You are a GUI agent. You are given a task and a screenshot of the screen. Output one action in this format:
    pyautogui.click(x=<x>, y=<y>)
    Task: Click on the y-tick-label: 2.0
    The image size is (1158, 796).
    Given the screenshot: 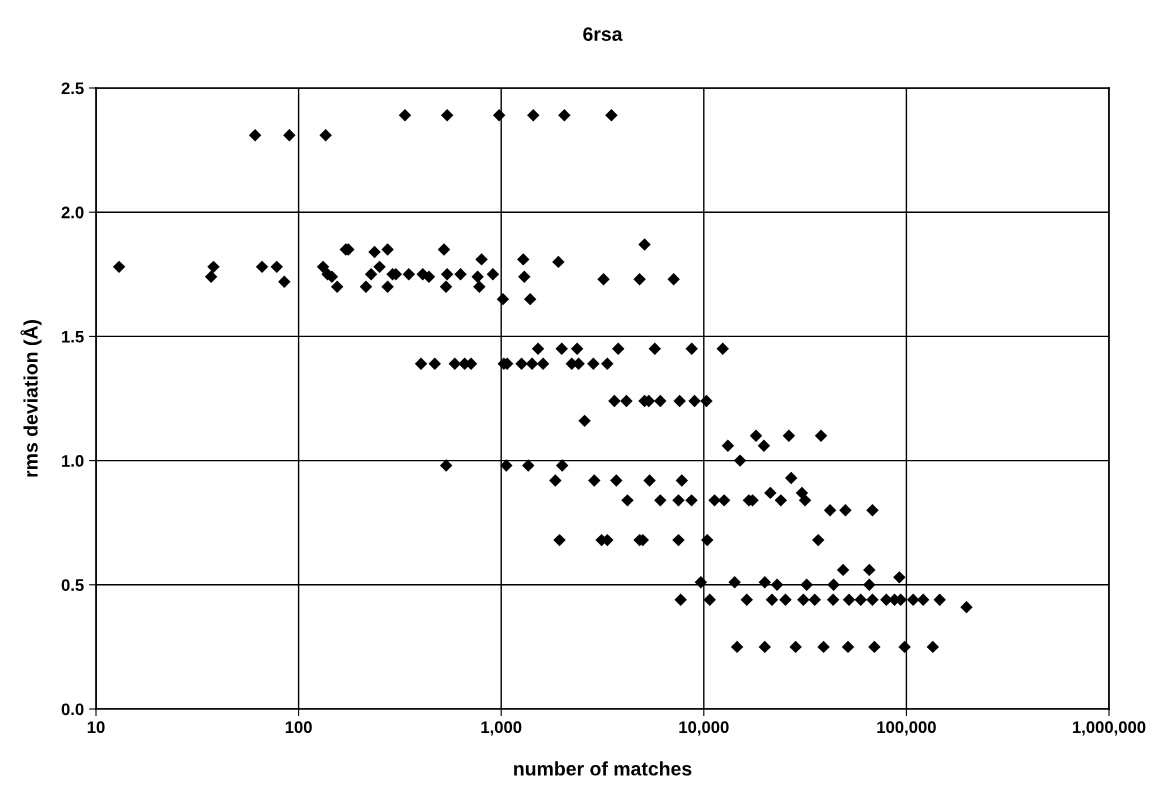 What is the action you would take?
    pyautogui.click(x=72, y=212)
    